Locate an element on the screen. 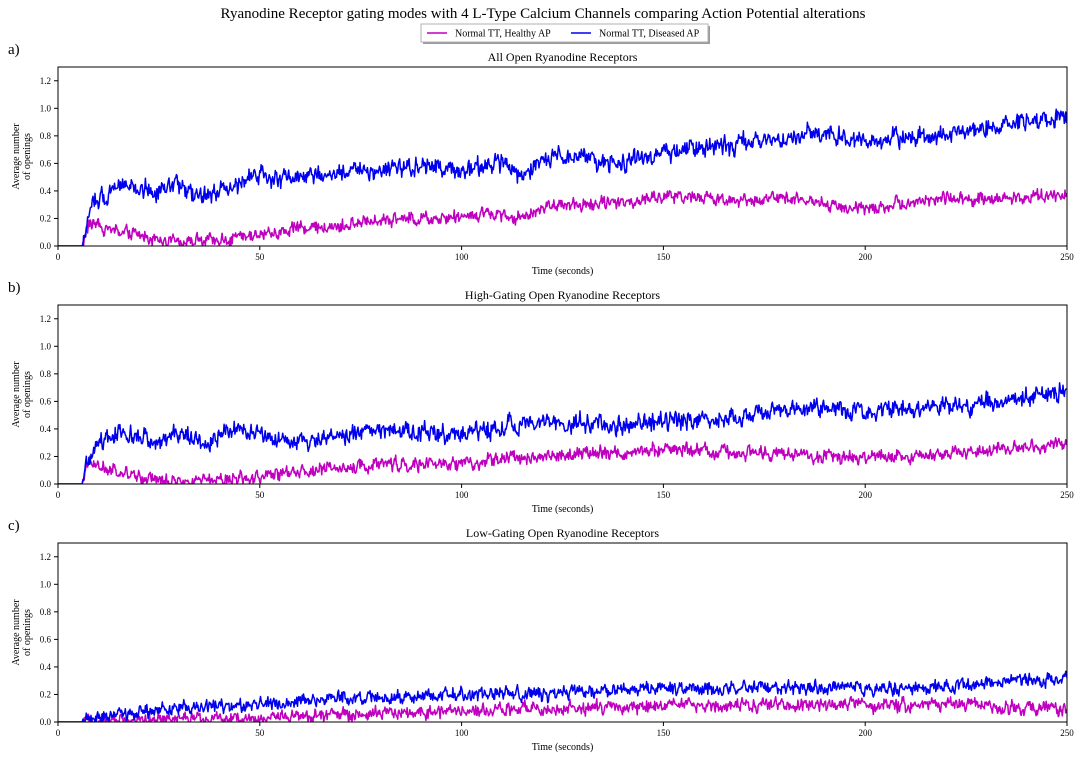 The width and height of the screenshot is (1081, 761). panel-title: All Open Ryanodine Receptors is located at coordinates (563, 57).